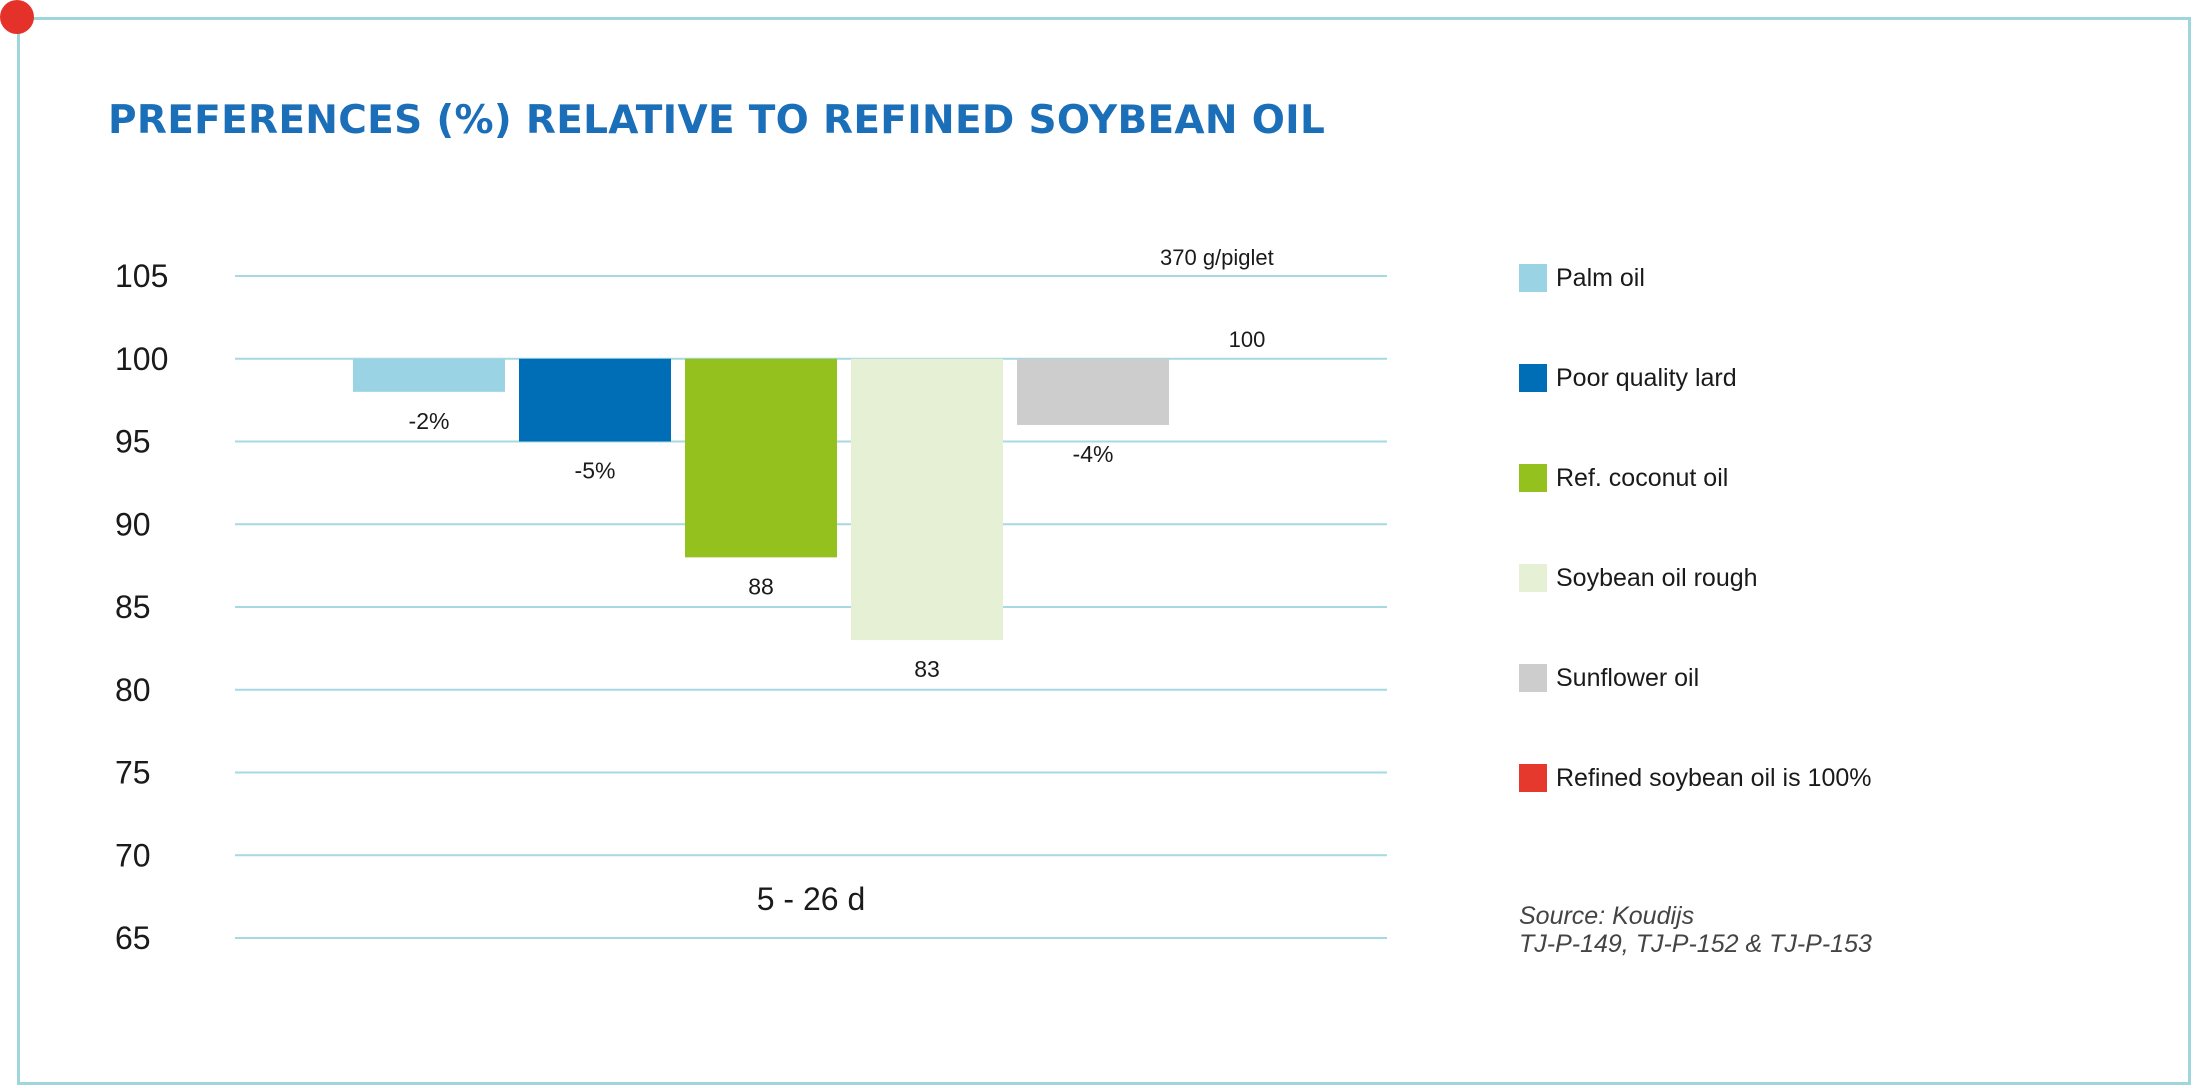 This screenshot has width=2196, height=1088. What do you see at coordinates (1642, 477) in the screenshot?
I see `legend-label: Ref. coconut oil` at bounding box center [1642, 477].